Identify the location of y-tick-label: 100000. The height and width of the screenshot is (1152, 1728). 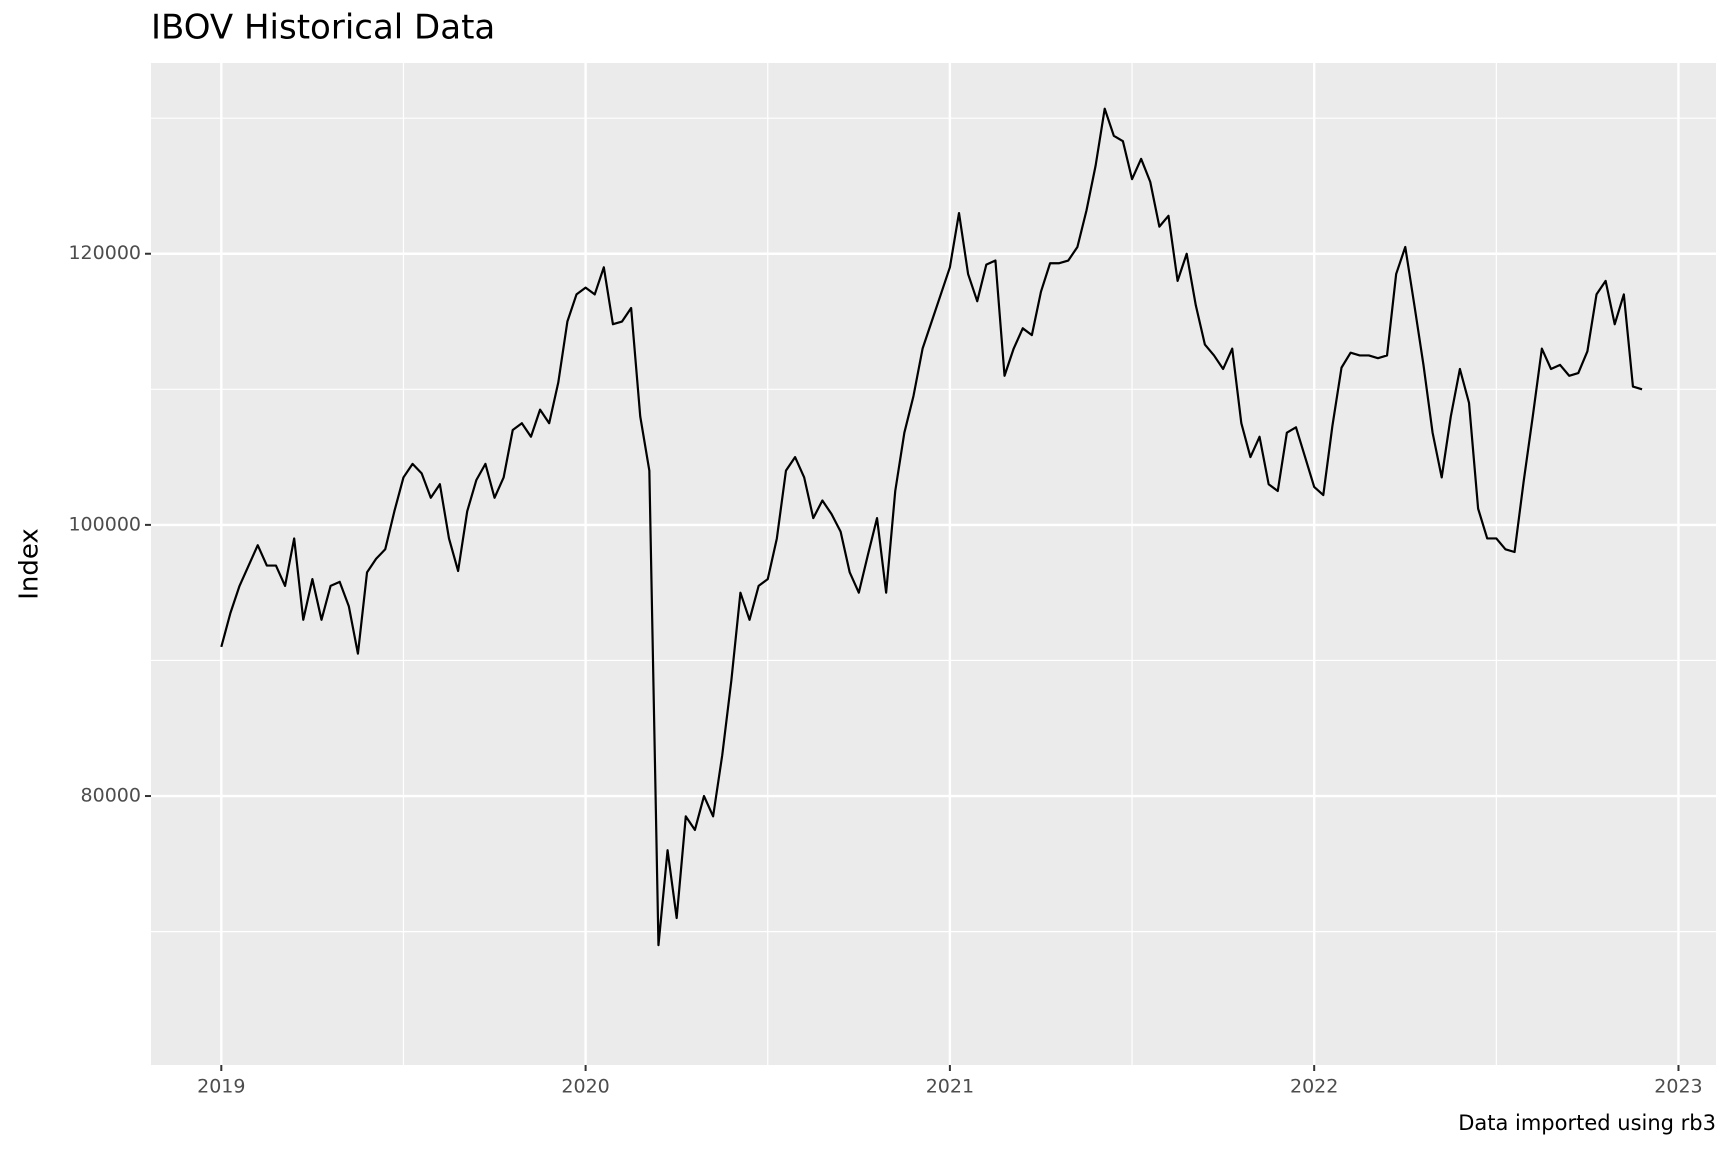
(104, 524).